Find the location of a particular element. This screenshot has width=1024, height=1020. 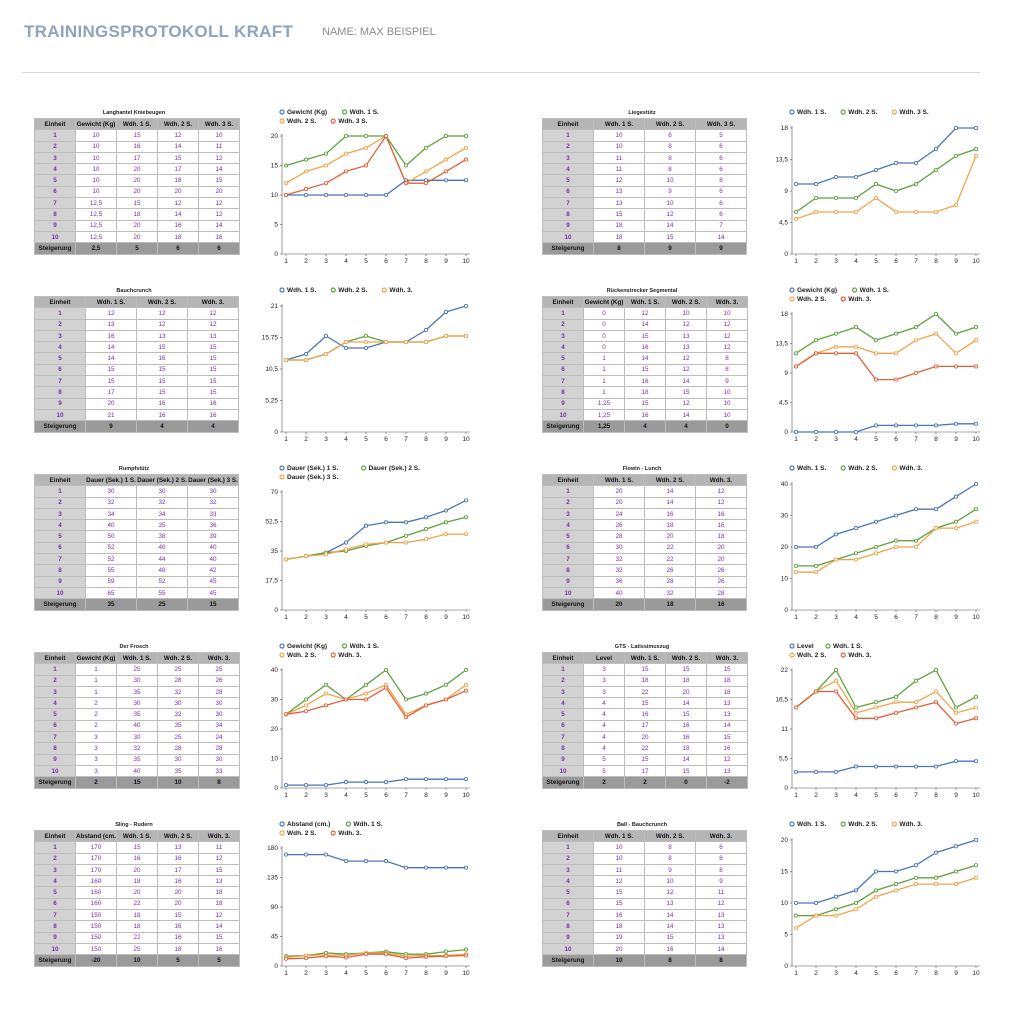

table-cell: 30 is located at coordinates (111, 491).